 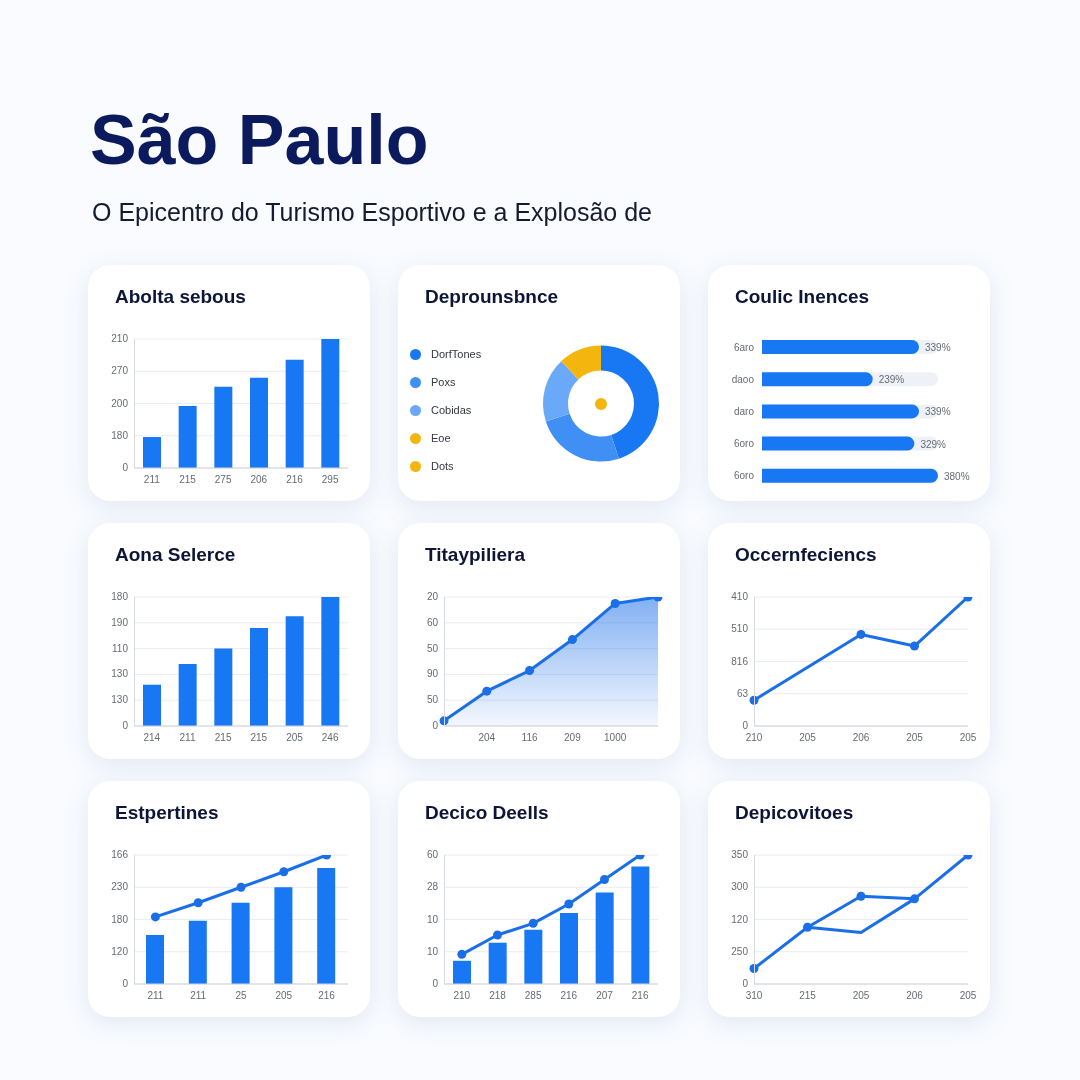 What do you see at coordinates (456, 353) in the screenshot?
I see `legend-label: DorfTones` at bounding box center [456, 353].